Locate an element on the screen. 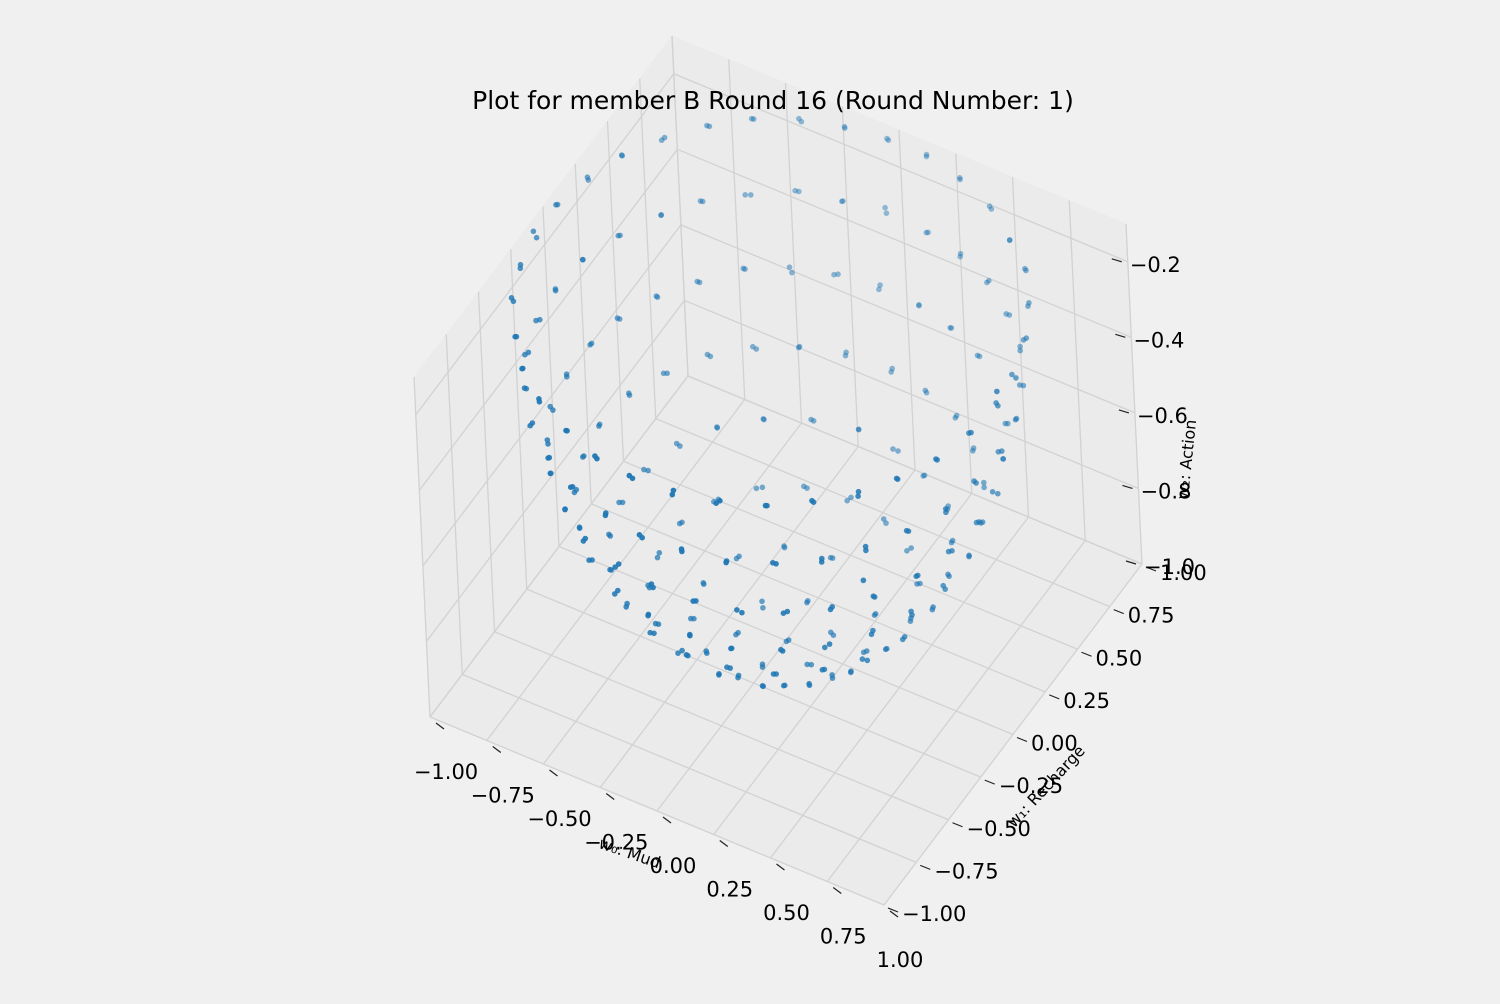 This screenshot has width=1500, height=1004. y-tick-label: 1.00 is located at coordinates (1183, 573).